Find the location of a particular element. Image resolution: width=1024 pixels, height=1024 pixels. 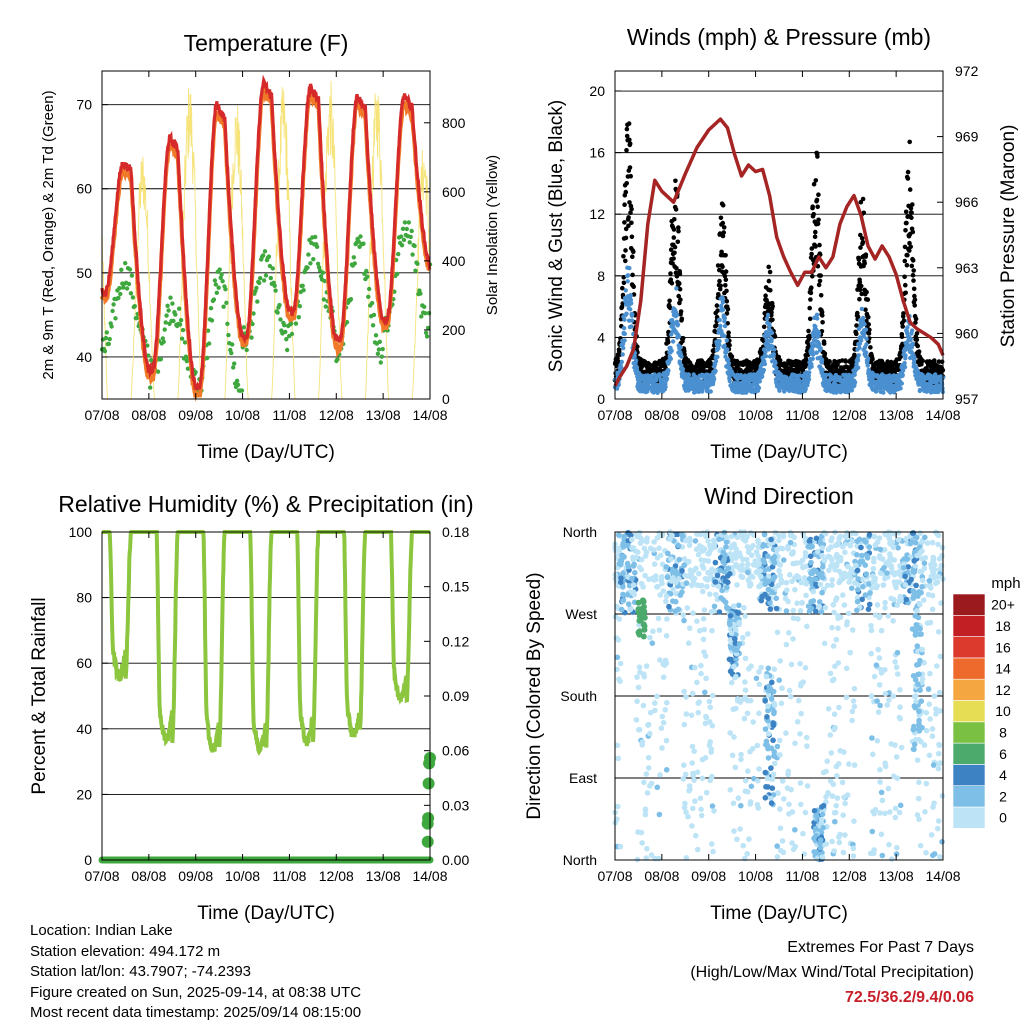

pressure-series is located at coordinates (779, 252).